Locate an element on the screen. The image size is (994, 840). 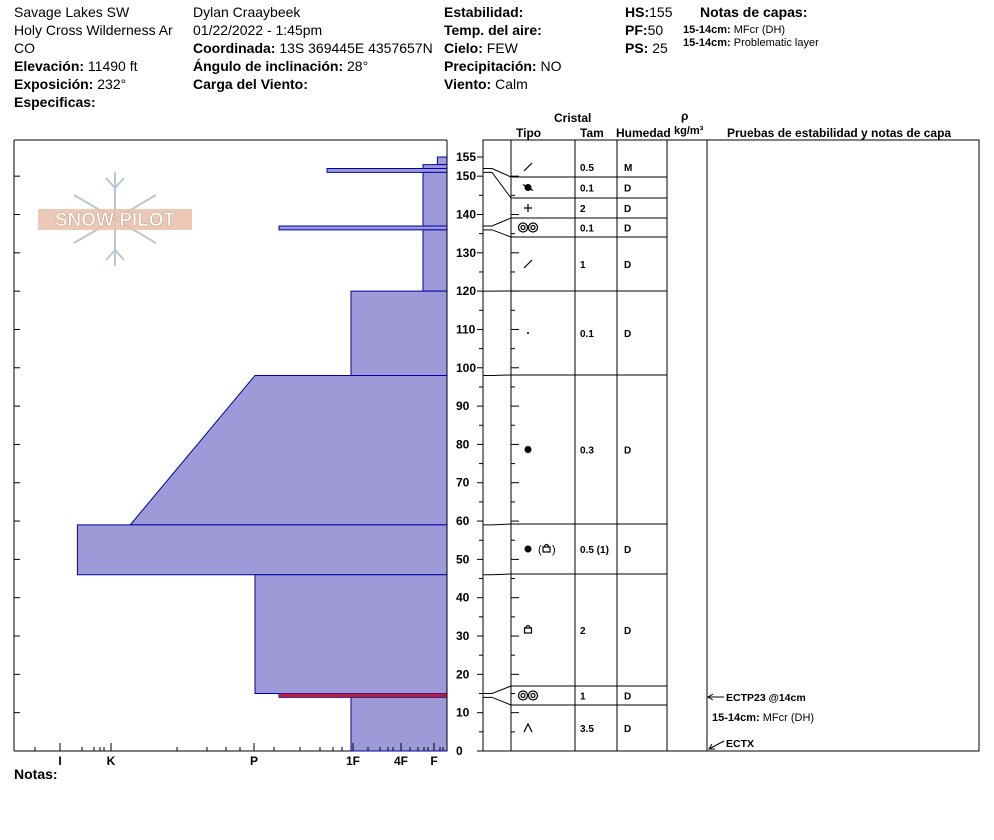
hardness-label-F: F is located at coordinates (433, 761).